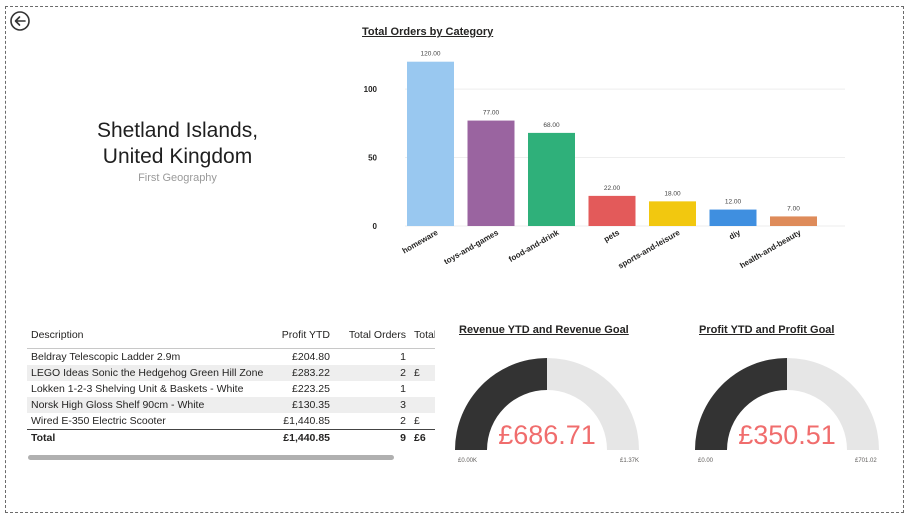 Image resolution: width=910 pixels, height=518 pixels. What do you see at coordinates (534, 246) in the screenshot?
I see `x-tick-label: food-and-drink` at bounding box center [534, 246].